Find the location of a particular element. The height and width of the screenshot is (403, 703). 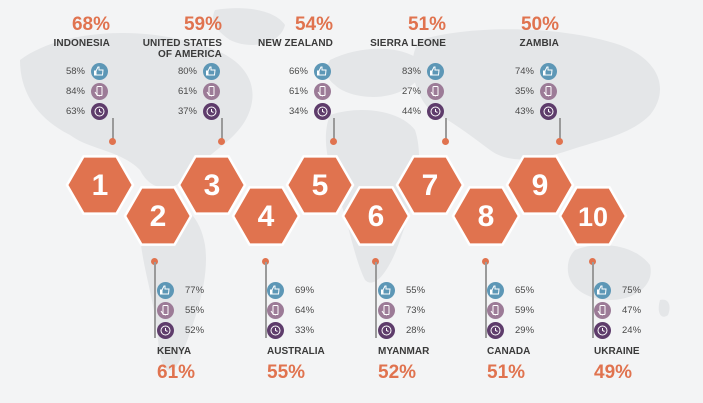

stat-value: 47% is located at coordinates (632, 310).